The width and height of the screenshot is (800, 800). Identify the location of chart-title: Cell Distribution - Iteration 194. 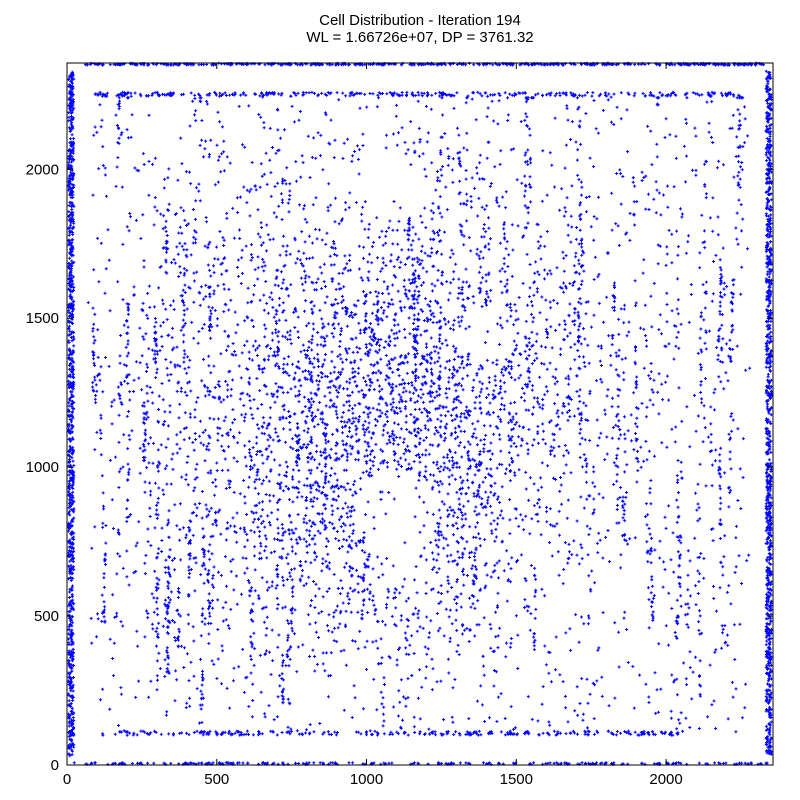
(420, 20).